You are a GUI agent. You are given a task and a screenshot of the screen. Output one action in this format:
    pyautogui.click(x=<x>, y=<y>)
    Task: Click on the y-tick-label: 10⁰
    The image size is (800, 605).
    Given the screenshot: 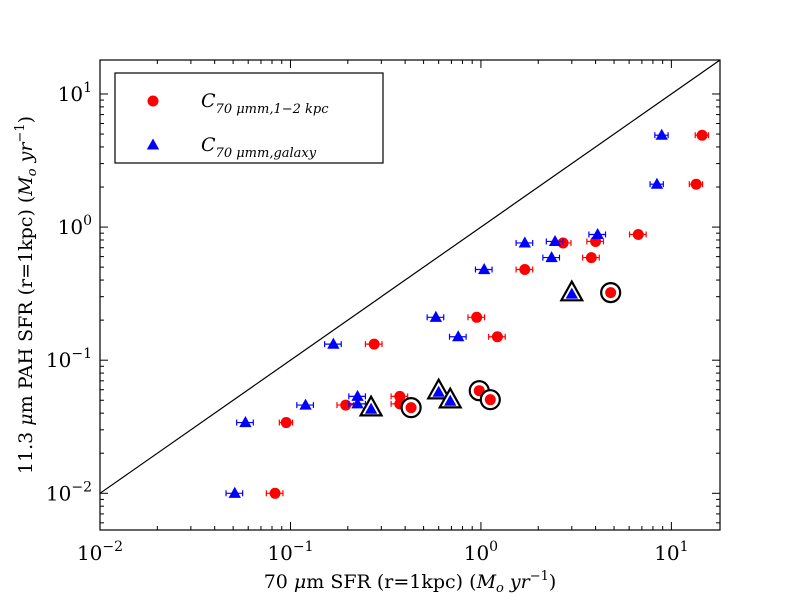 What is the action you would take?
    pyautogui.click(x=75, y=226)
    